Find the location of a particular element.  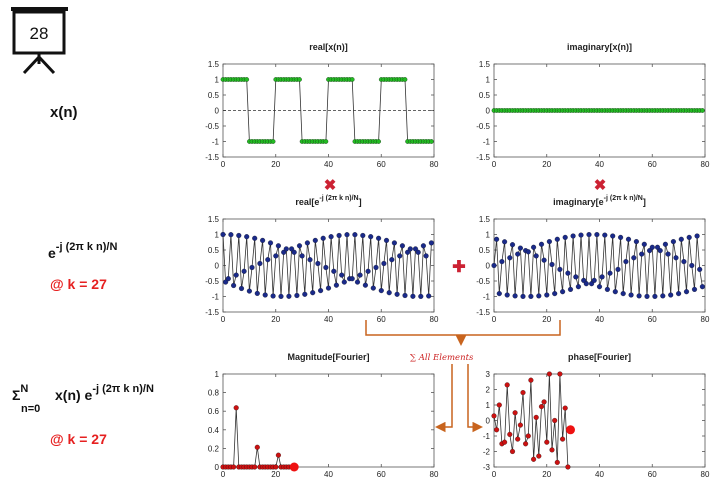

k-value-label: @ k = 27 is located at coordinates (78, 284).